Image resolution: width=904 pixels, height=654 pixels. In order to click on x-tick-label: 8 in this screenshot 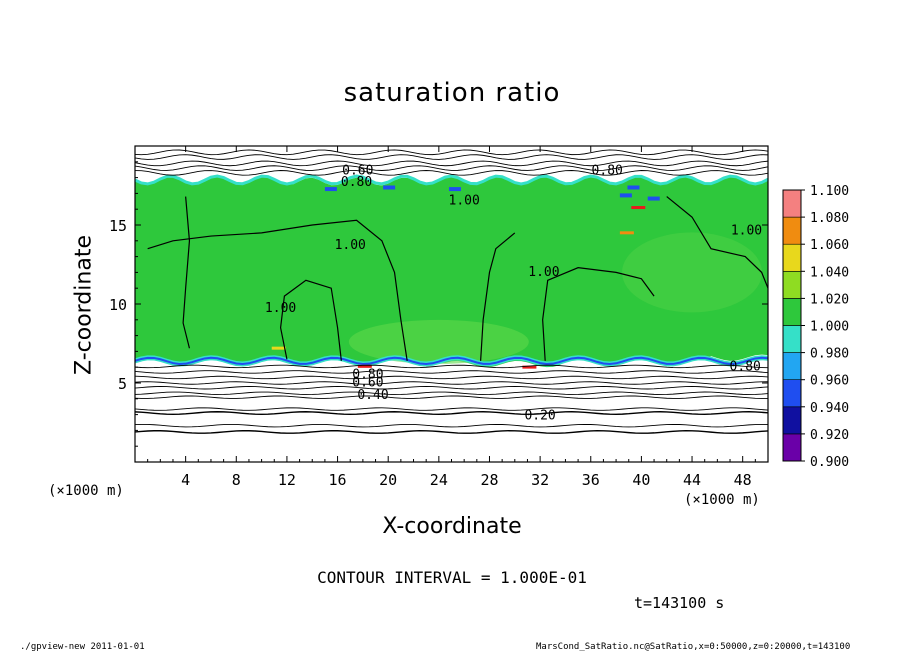, I will do `click(236, 480)`.